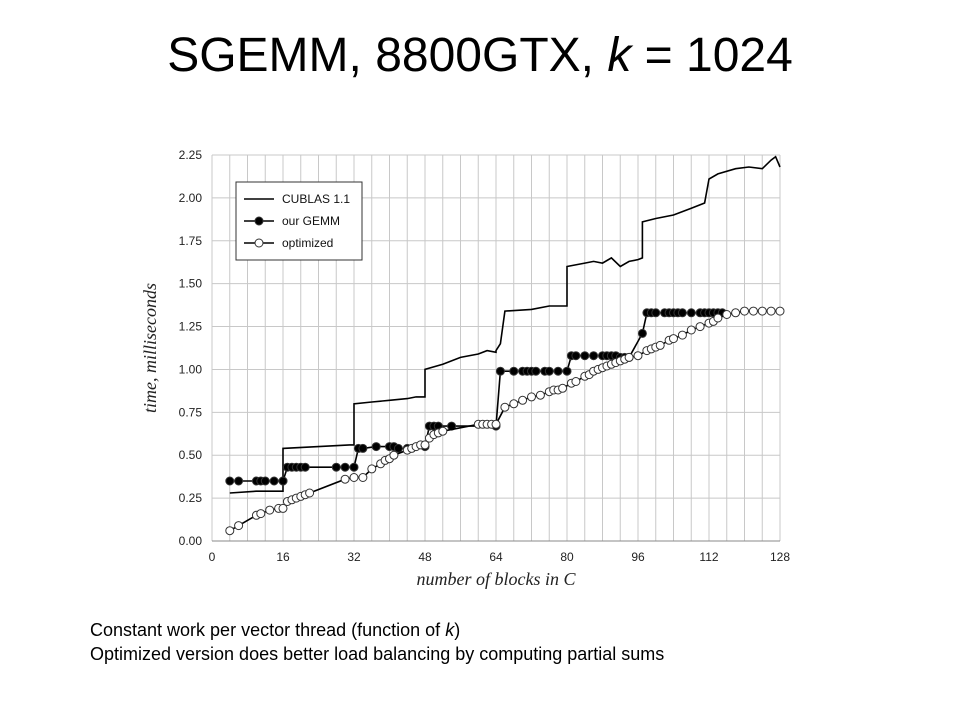 This screenshot has width=960, height=720. I want to click on y-tick-label: 0.00, so click(191, 541).